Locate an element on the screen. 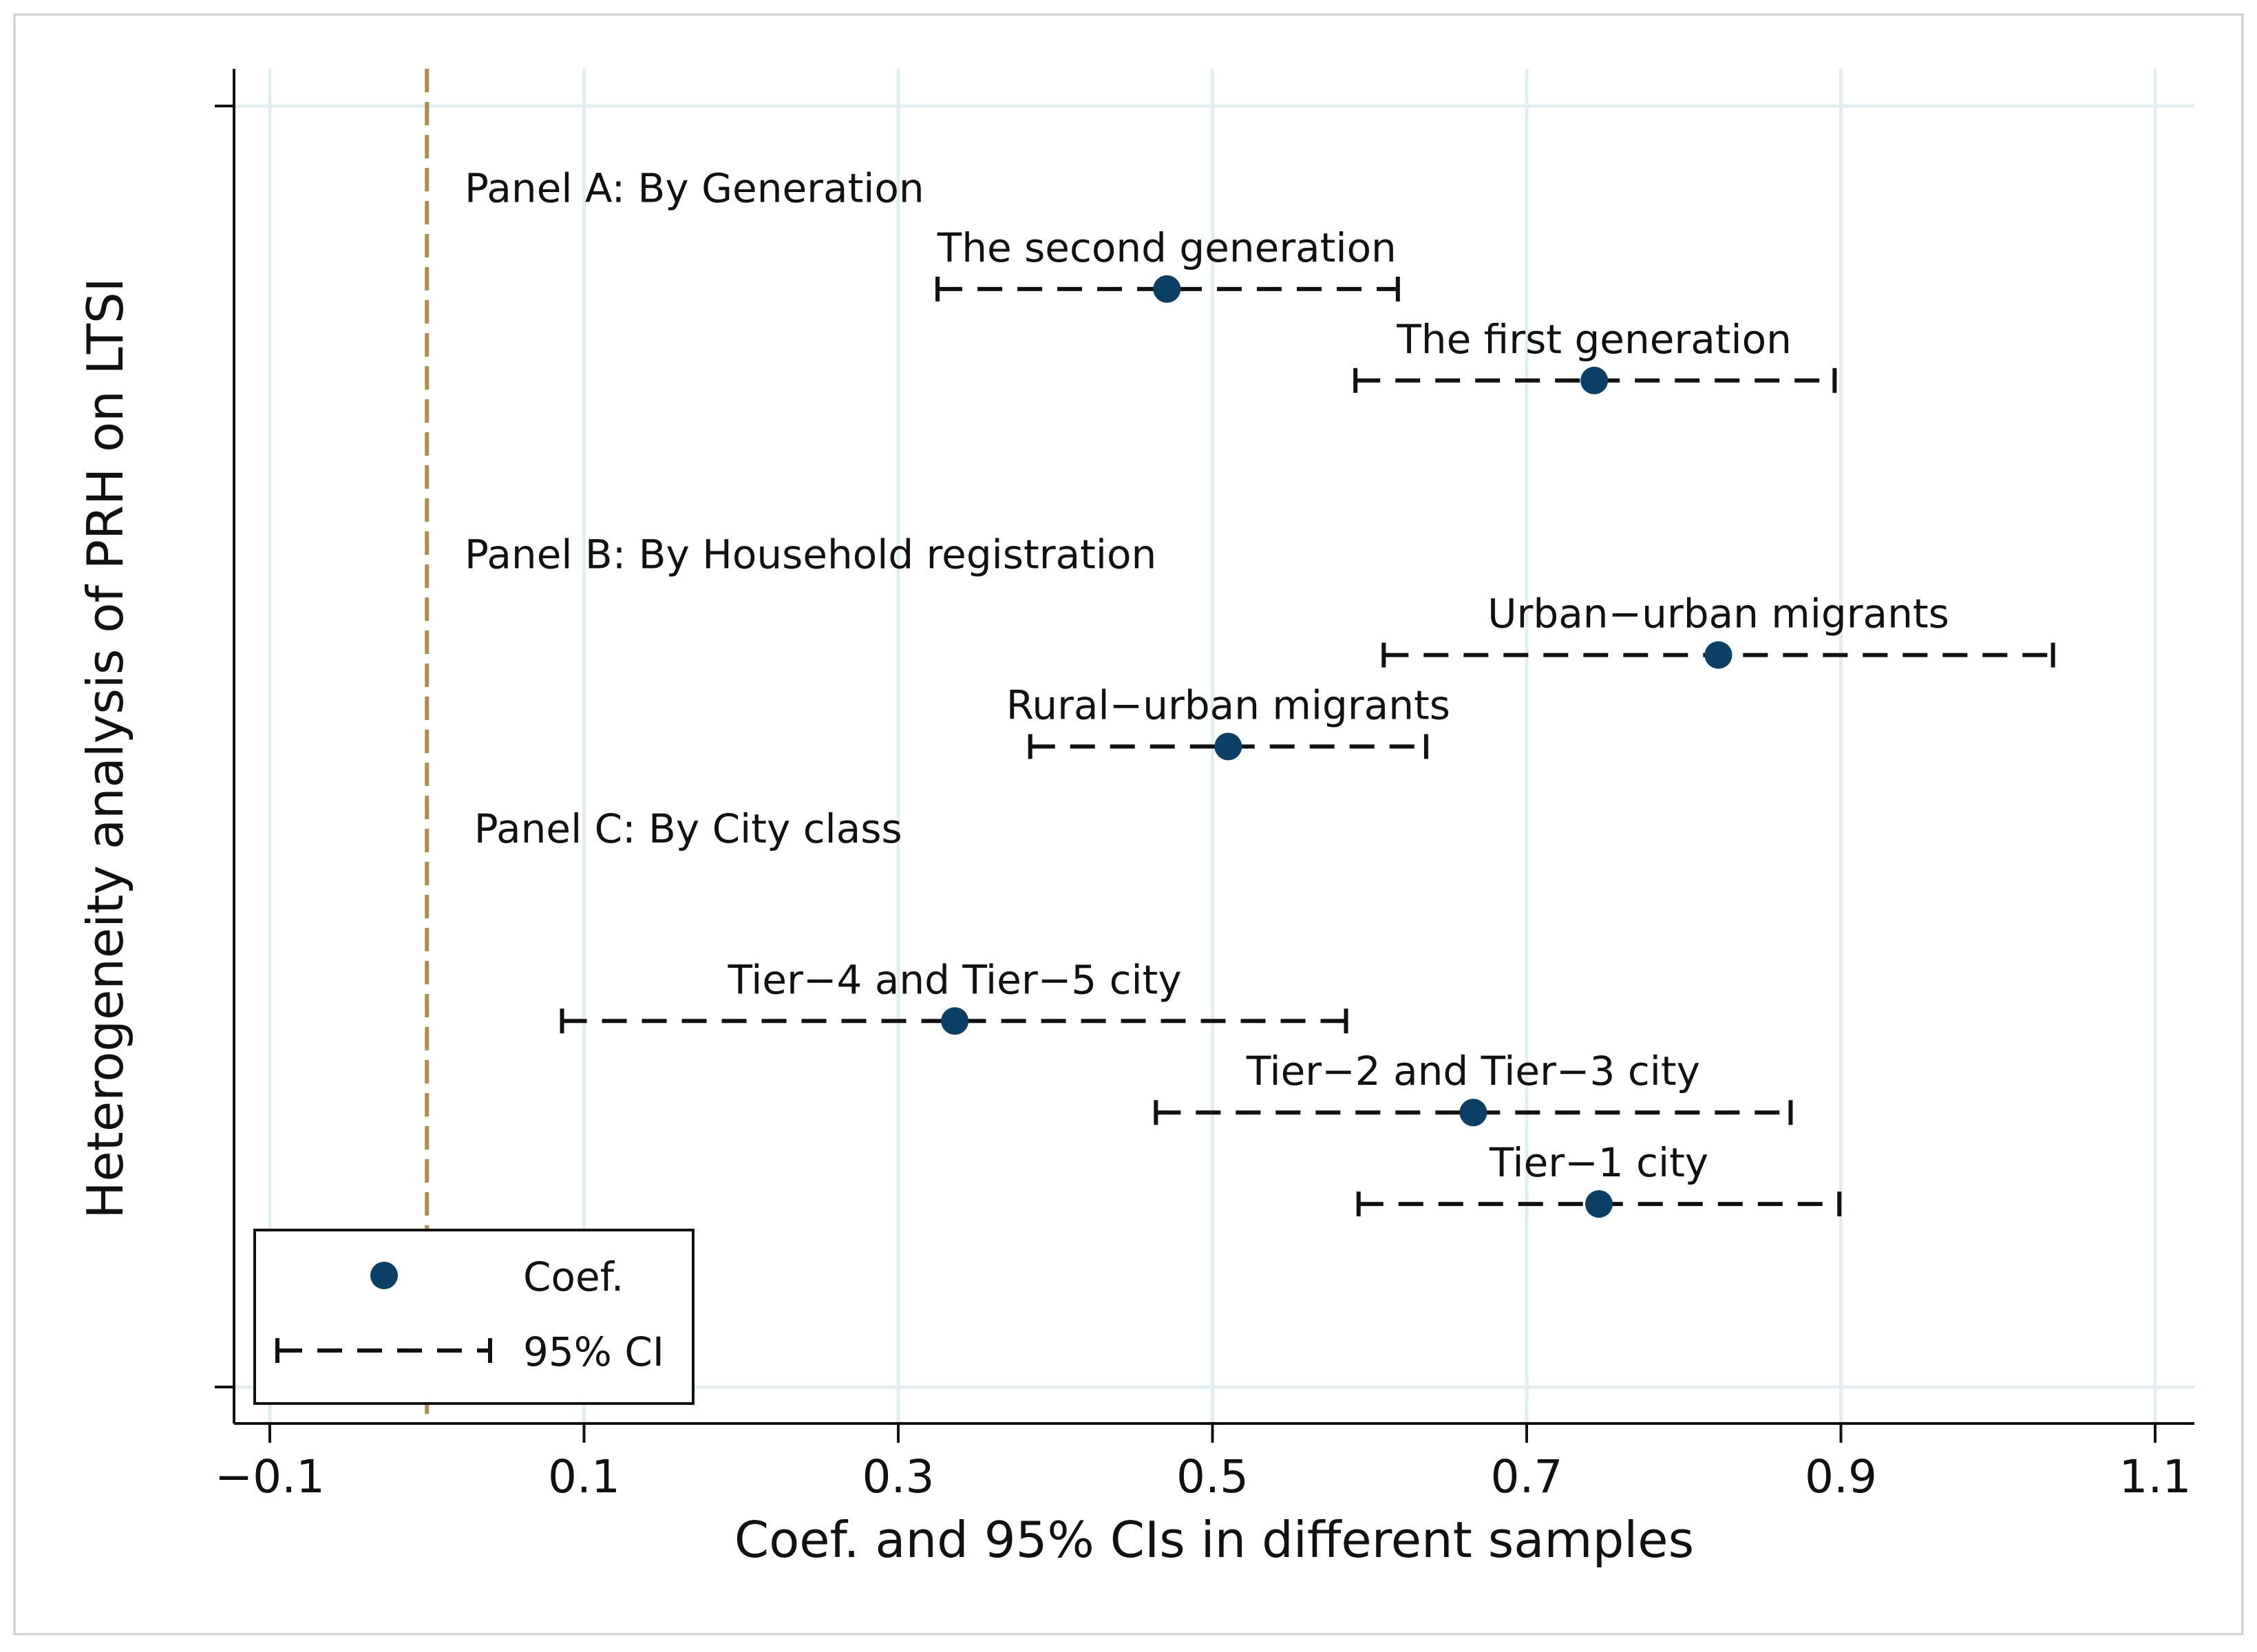  legend-marker-circle is located at coordinates (384, 1276).